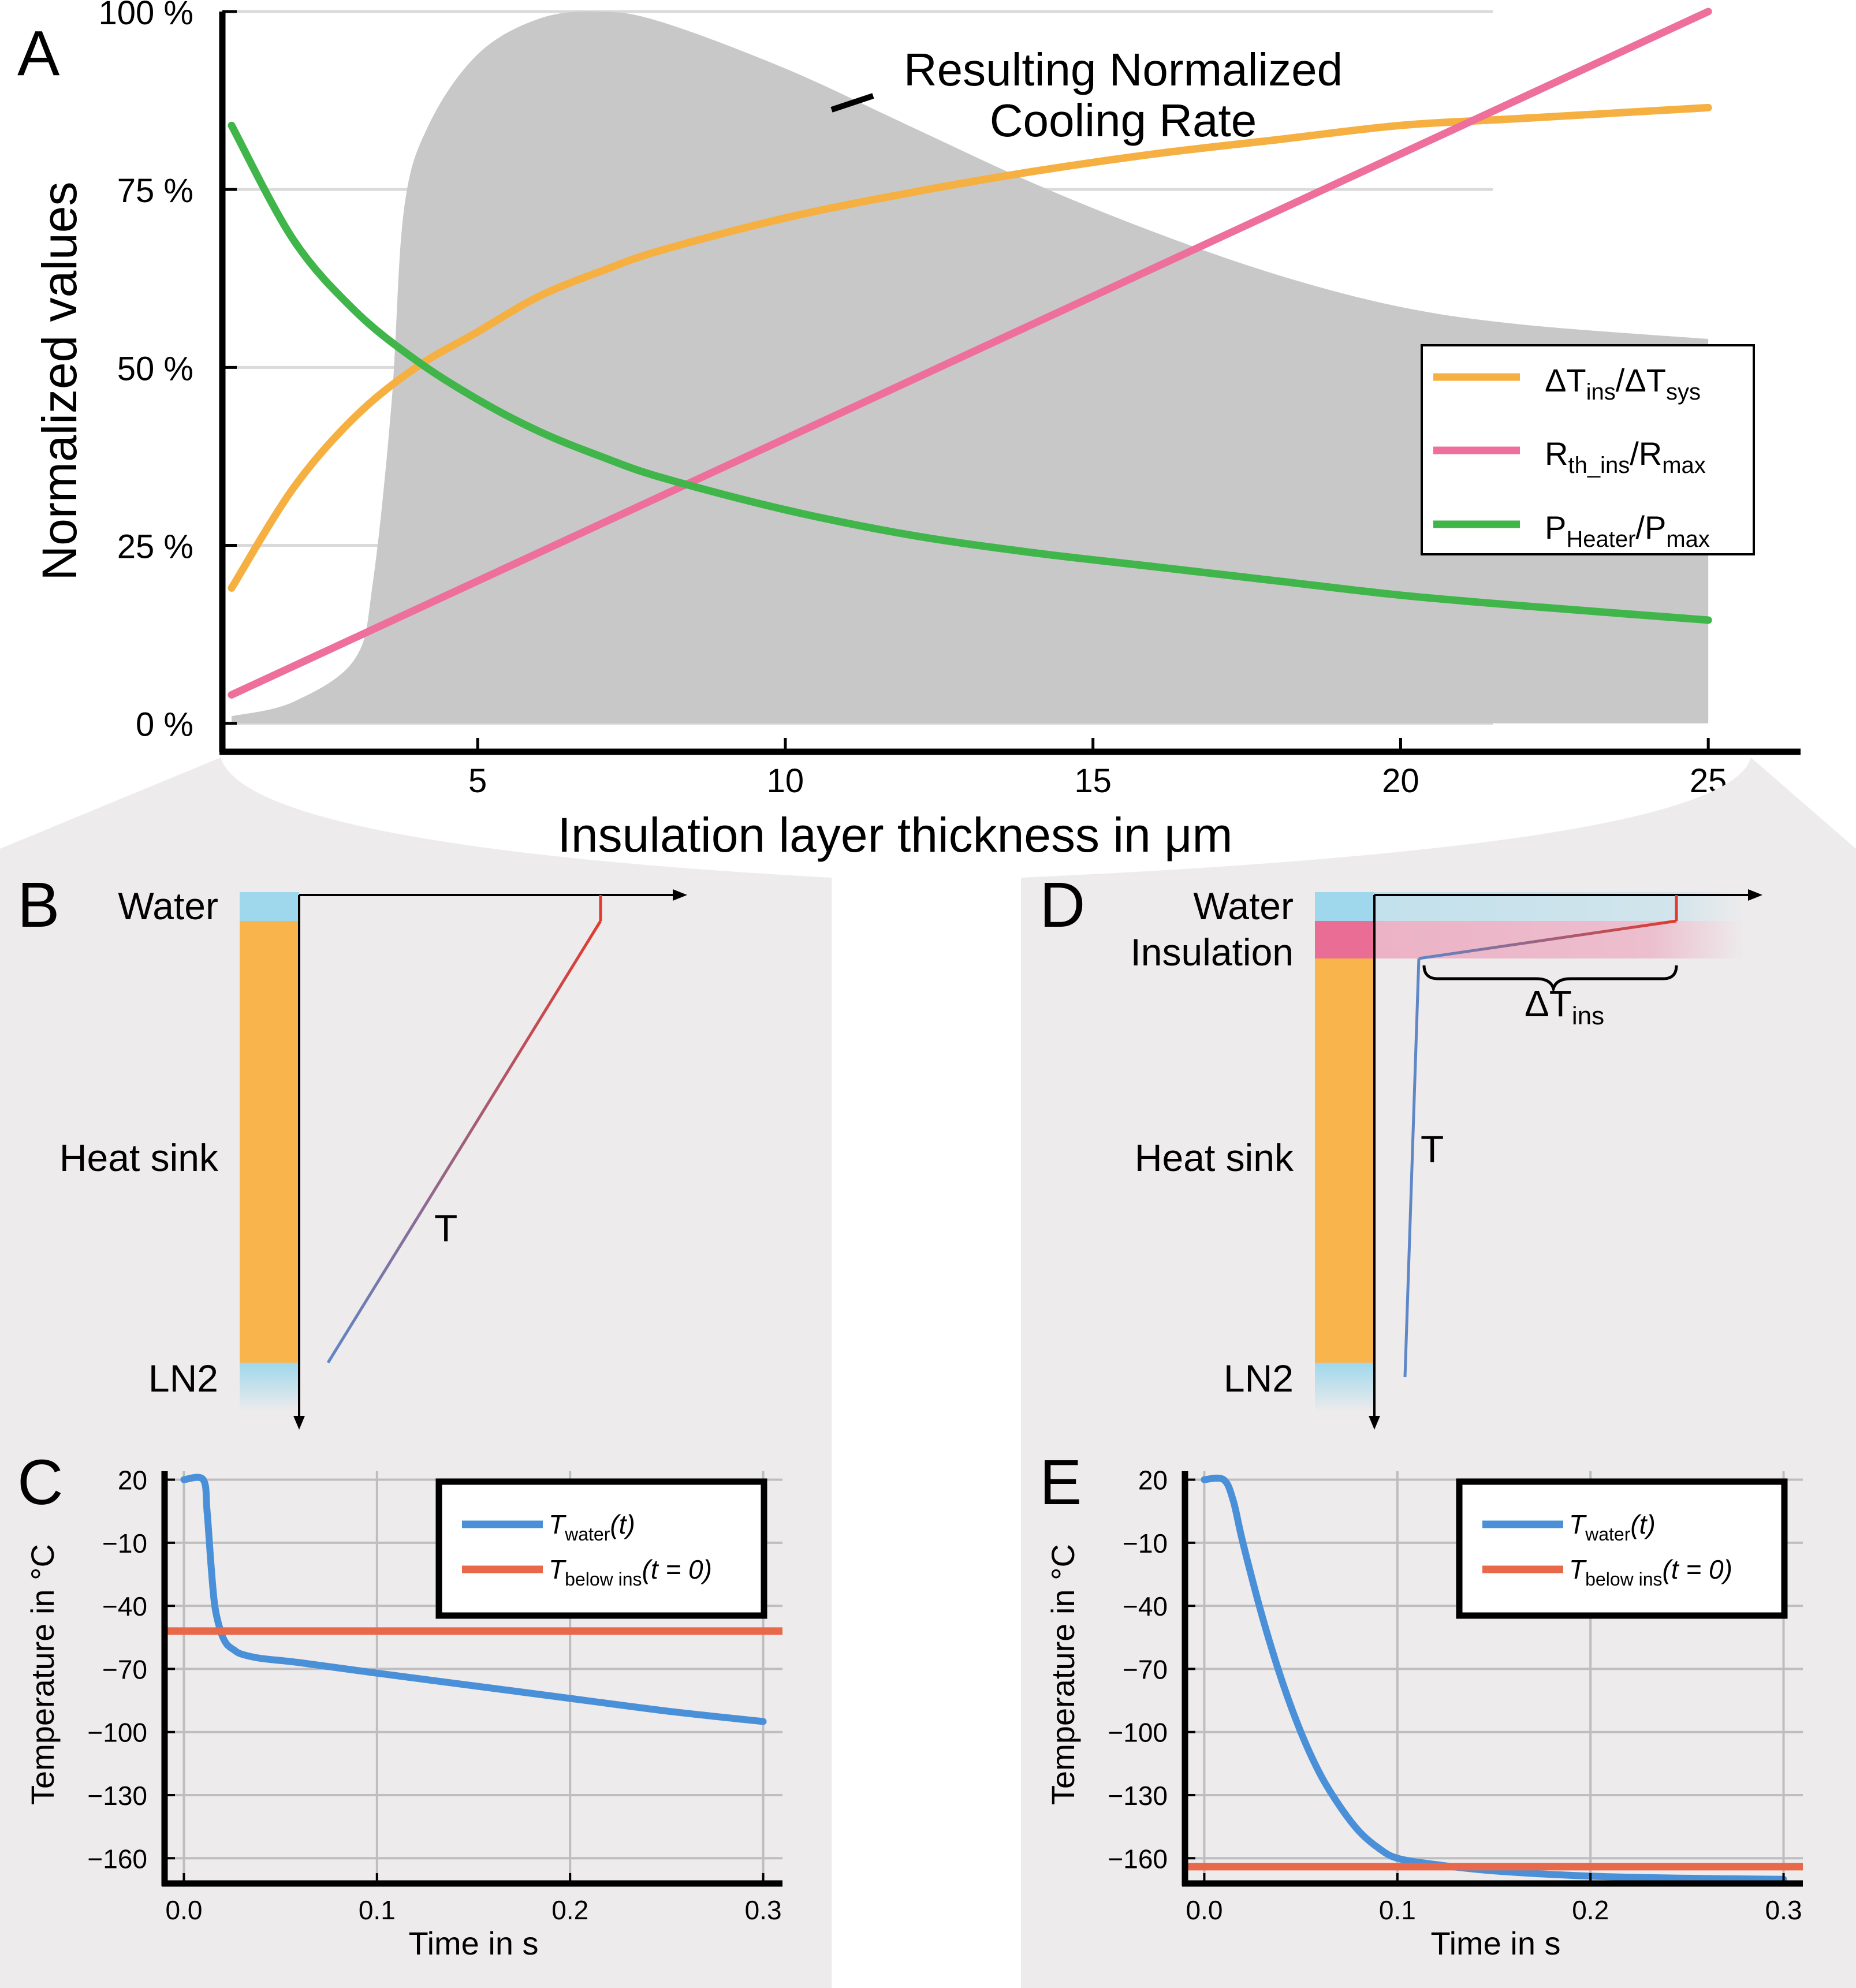  Describe the element at coordinates (183, 1910) in the screenshot. I see `x-tick-label: 0.0` at that location.